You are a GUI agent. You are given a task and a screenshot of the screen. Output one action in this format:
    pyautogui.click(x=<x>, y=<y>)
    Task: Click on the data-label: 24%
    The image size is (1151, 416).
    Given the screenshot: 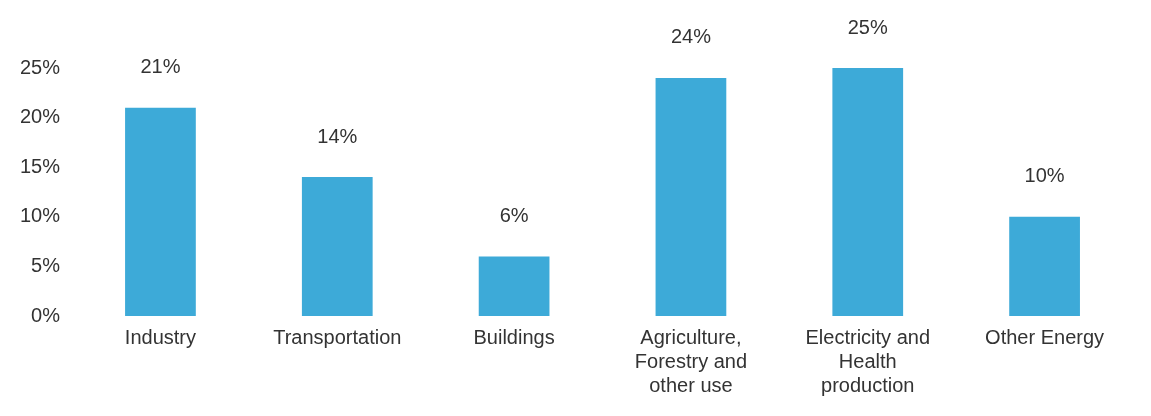 What is the action you would take?
    pyautogui.click(x=691, y=36)
    